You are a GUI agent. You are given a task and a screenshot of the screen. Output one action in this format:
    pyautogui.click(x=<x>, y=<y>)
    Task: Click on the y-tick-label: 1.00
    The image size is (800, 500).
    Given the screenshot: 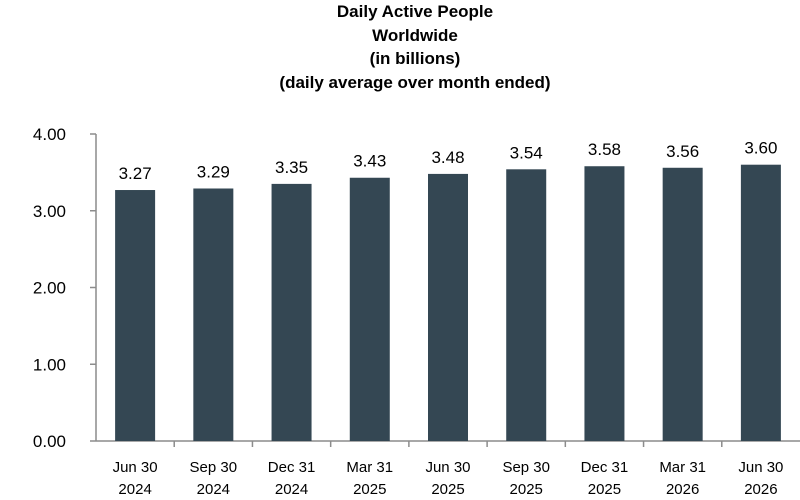 What is the action you would take?
    pyautogui.click(x=49, y=364)
    